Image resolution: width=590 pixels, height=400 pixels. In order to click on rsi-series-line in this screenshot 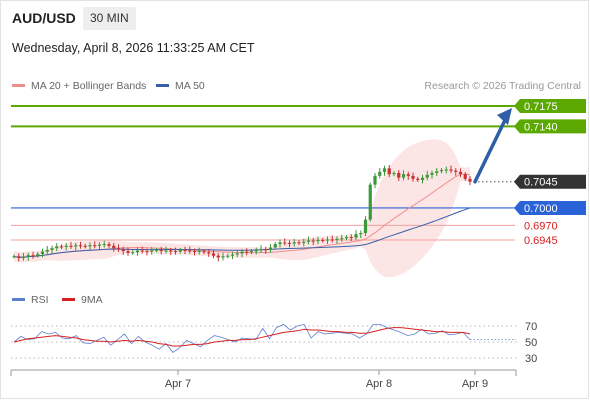, I will do `click(242, 338)`.